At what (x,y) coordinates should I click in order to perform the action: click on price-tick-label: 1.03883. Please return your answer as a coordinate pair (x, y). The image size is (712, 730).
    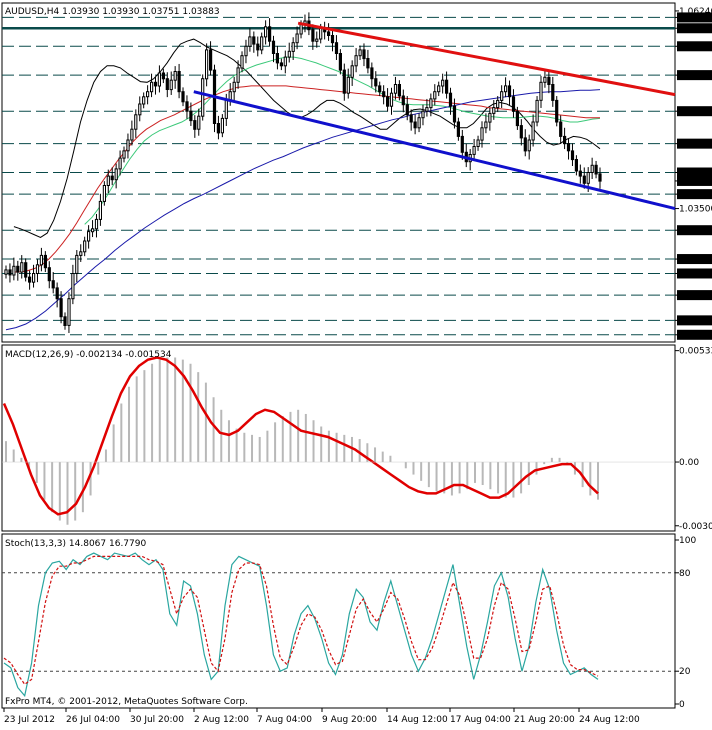
    Looking at the image, I should click on (695, 182).